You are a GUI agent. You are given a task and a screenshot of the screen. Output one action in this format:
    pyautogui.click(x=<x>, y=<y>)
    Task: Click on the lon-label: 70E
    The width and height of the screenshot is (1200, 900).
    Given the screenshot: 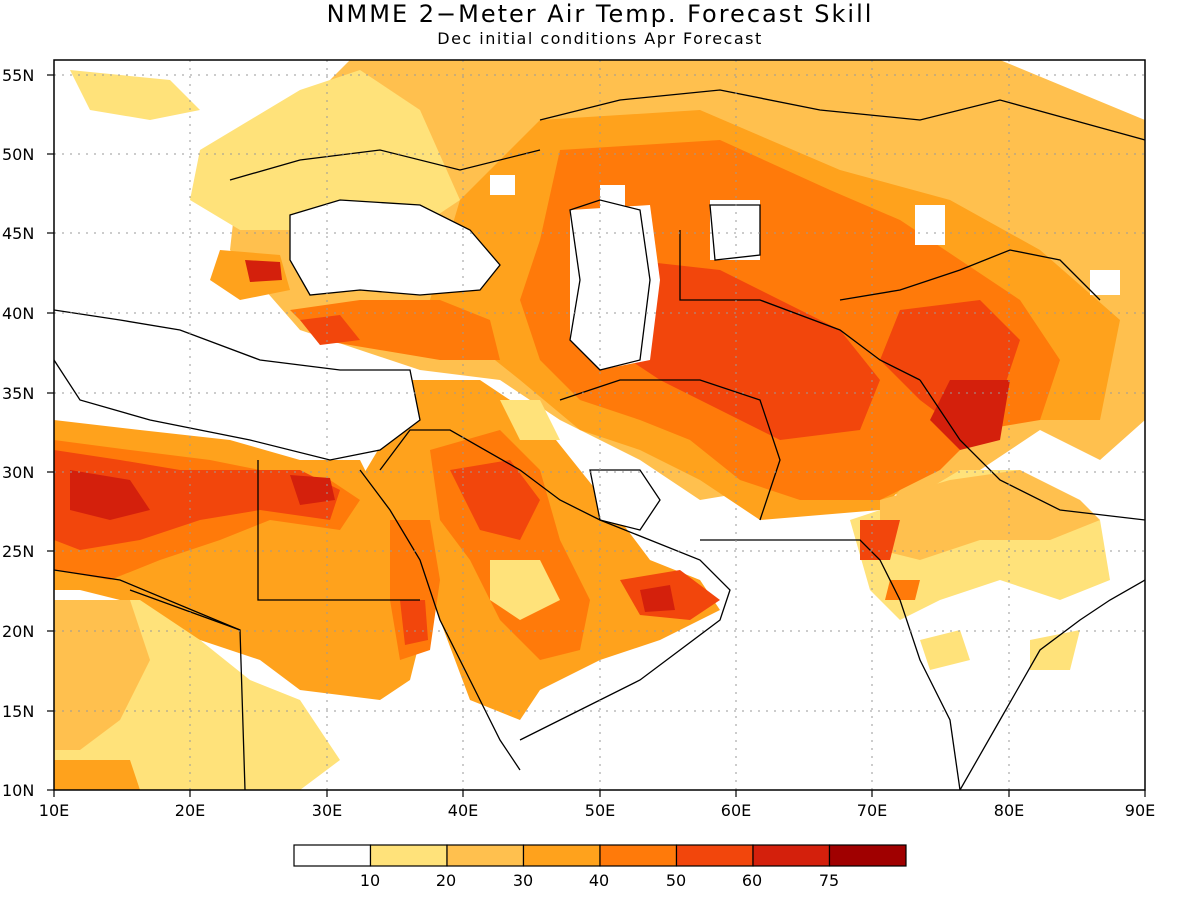 What is the action you would take?
    pyautogui.click(x=872, y=810)
    